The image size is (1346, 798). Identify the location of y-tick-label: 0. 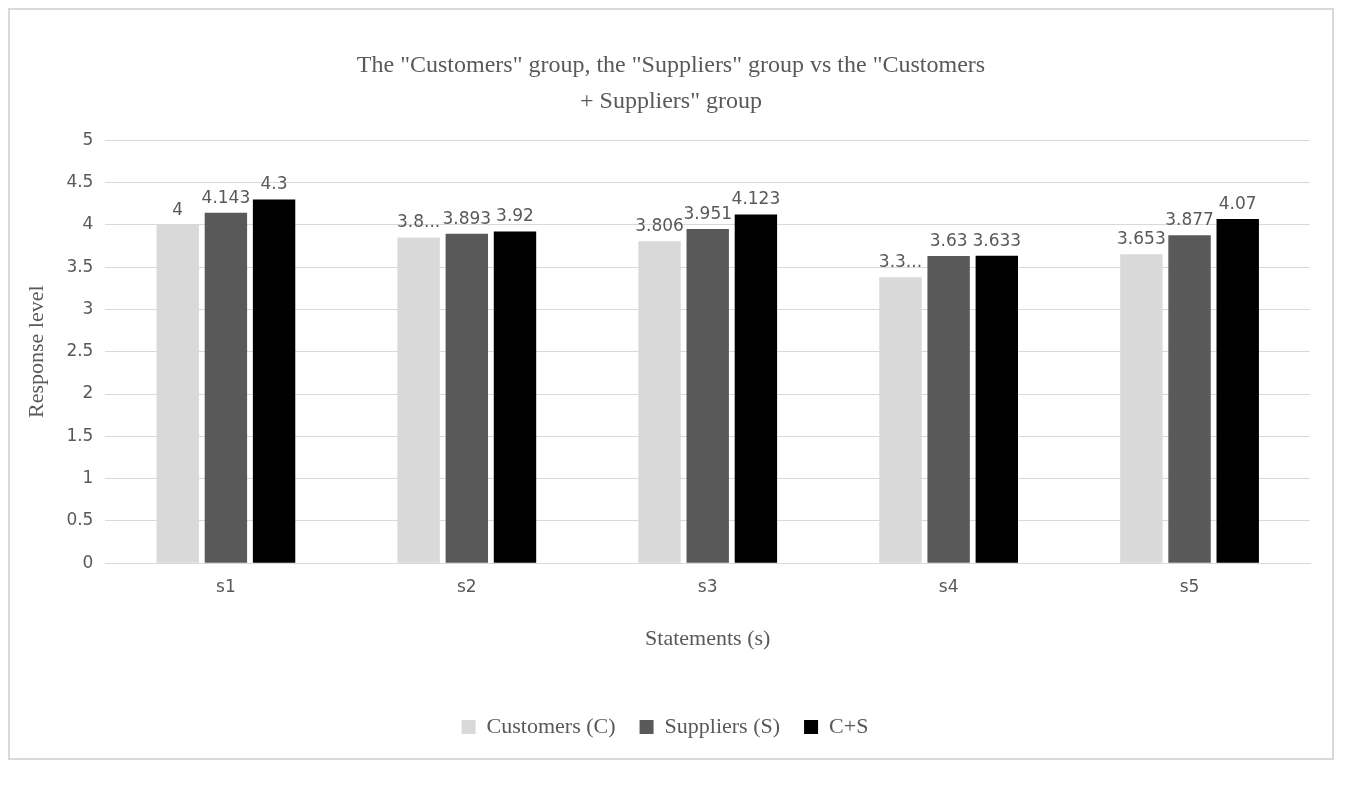
(88, 561).